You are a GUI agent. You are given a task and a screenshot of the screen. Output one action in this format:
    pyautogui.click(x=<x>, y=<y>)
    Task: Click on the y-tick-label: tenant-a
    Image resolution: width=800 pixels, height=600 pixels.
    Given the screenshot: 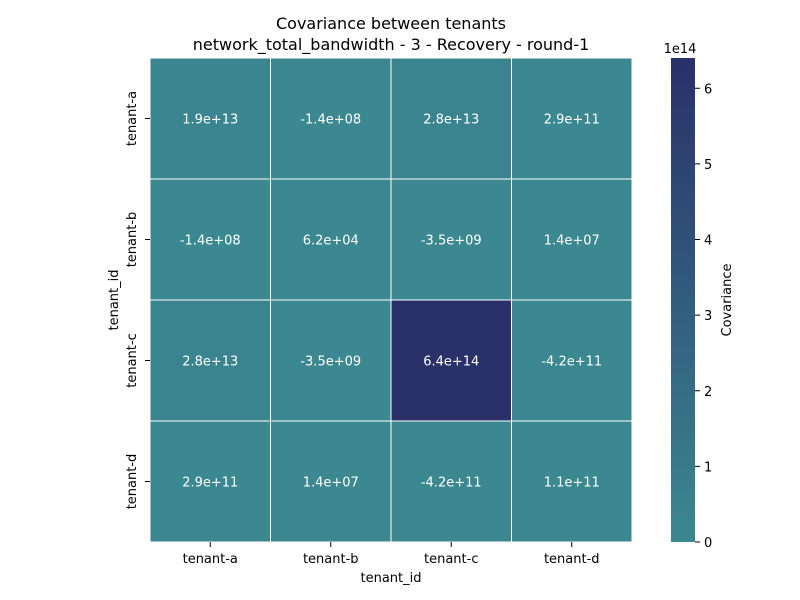 What is the action you would take?
    pyautogui.click(x=132, y=118)
    